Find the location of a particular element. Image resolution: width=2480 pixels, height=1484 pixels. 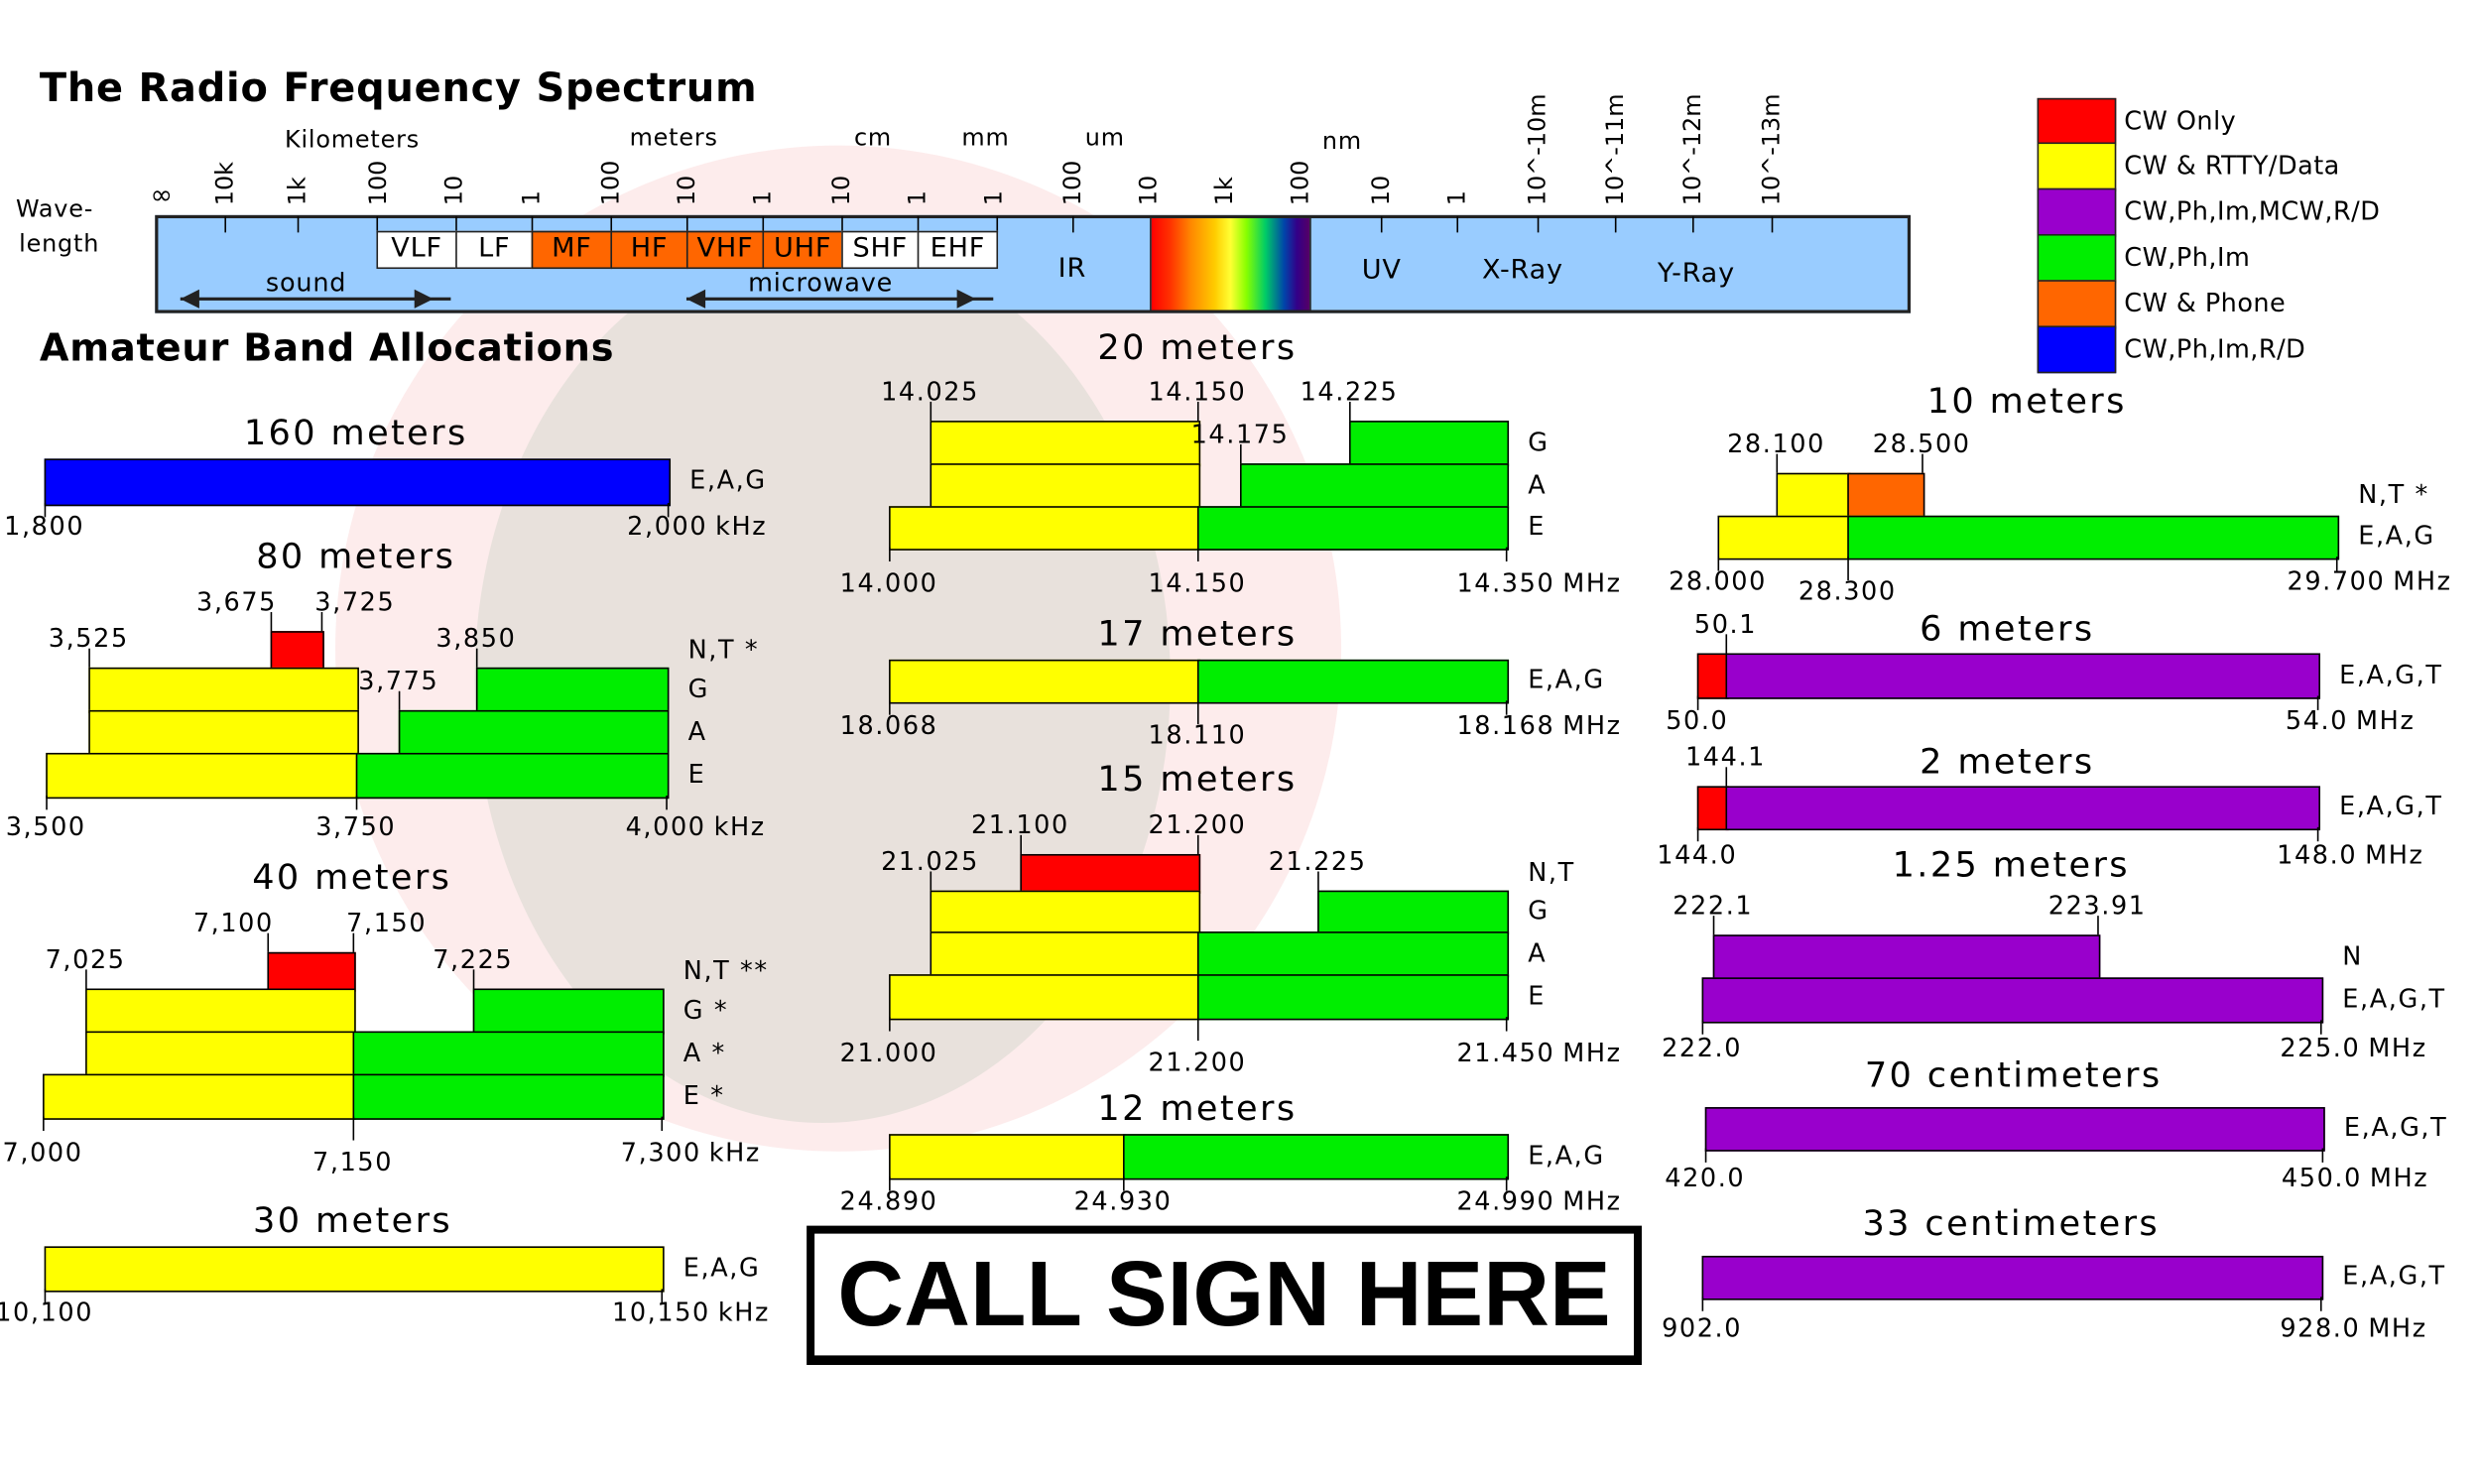

band-box-lf: LF is located at coordinates (494, 250).